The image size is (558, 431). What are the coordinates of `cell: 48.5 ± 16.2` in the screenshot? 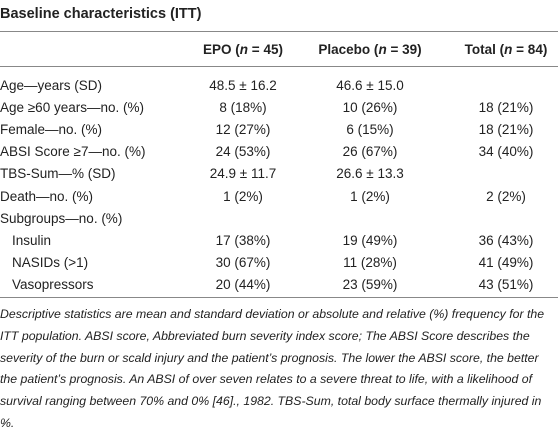 It's located at (243, 85).